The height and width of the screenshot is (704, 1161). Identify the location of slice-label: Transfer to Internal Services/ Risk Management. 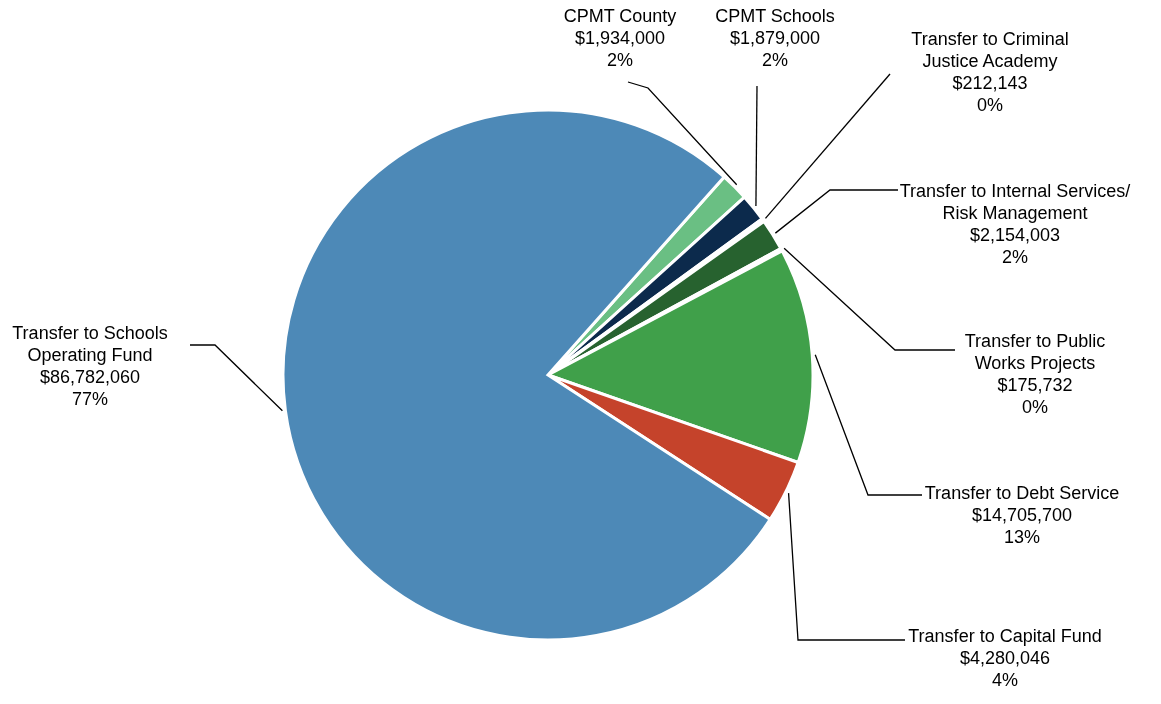
(1015, 202).